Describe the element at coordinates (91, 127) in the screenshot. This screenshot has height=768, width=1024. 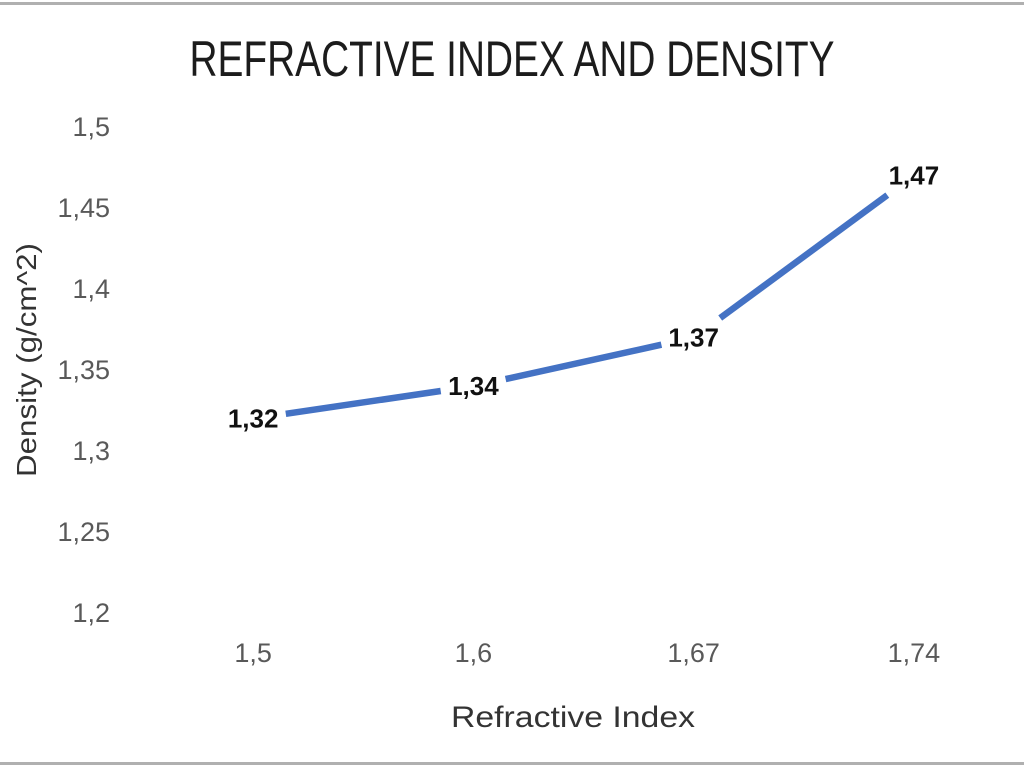
I see `y-tick-label: 1,5` at that location.